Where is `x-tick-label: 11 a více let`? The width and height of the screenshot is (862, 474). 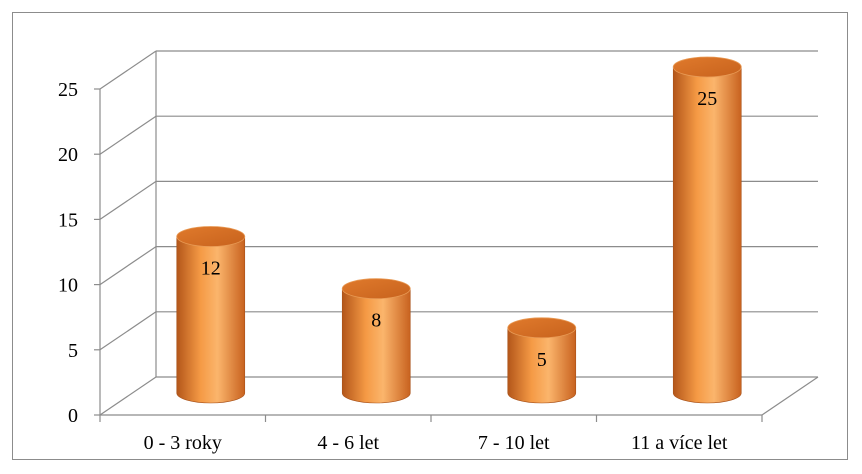
x-tick-label: 11 a více let is located at coordinates (679, 443).